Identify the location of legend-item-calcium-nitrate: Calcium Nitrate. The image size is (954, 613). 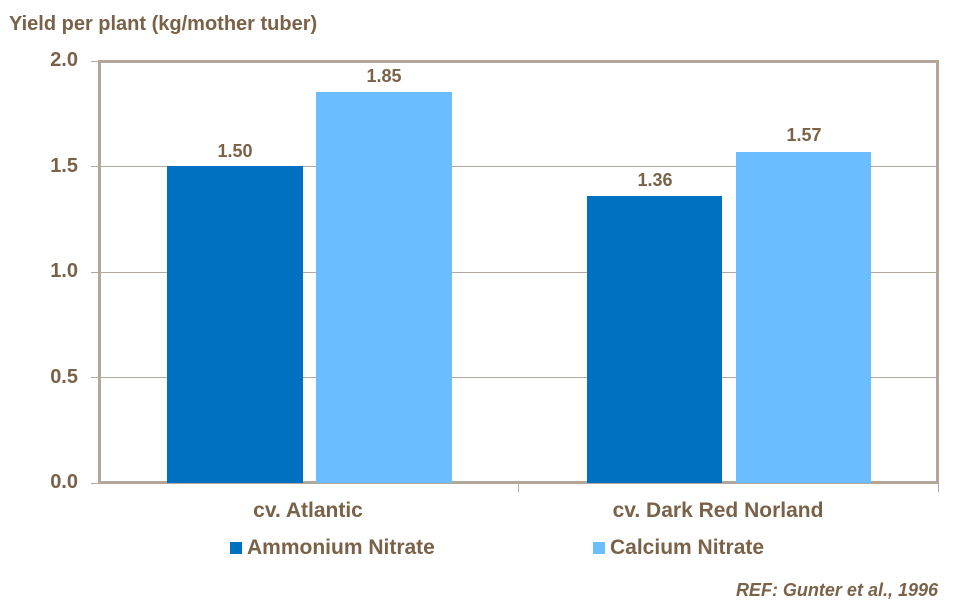
(678, 548).